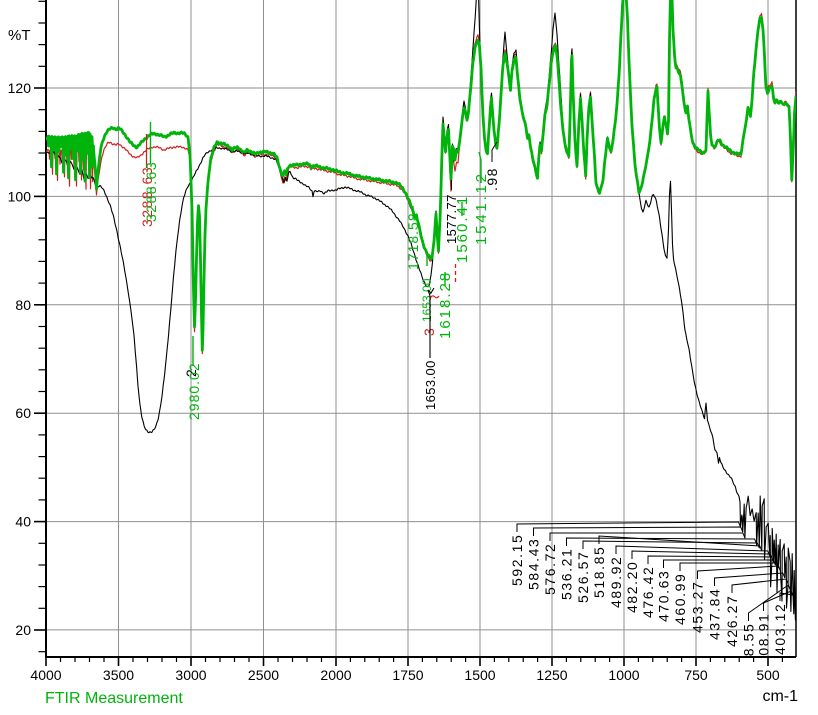  Describe the element at coordinates (623, 675) in the screenshot. I see `svg-text: 1000` at that location.